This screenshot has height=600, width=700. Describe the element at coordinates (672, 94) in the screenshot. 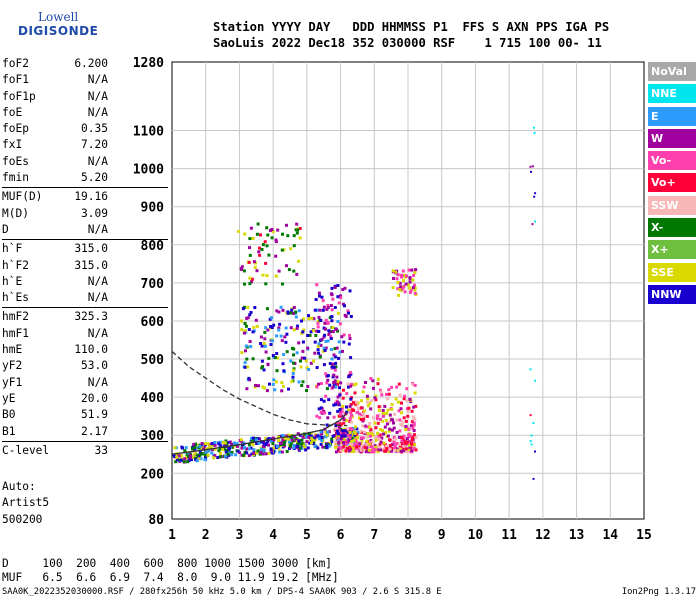

I see `legend-item-nne: NNE` at that location.